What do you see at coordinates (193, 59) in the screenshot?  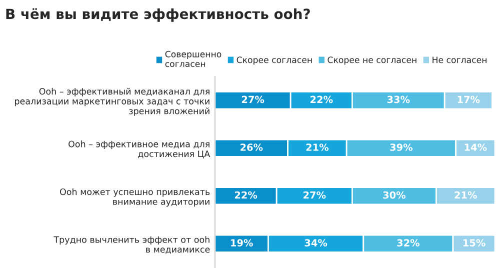 I see `legend-label: Совершенно согласен` at bounding box center [193, 59].